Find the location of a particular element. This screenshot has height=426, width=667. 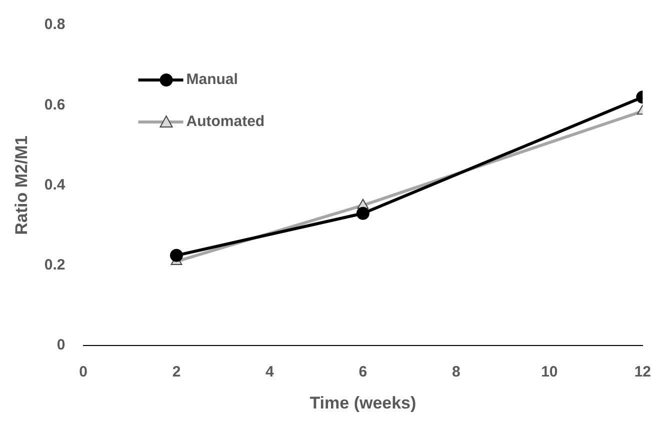

x-tick-label: 8 is located at coordinates (456, 372).